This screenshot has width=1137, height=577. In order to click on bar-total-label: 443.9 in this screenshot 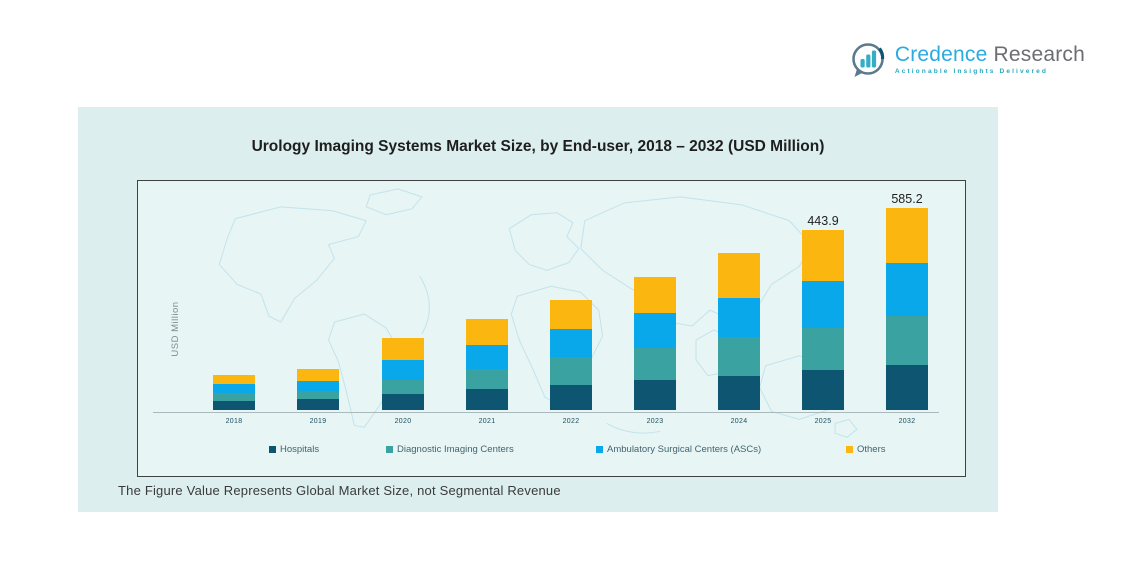, I will do `click(823, 220)`.